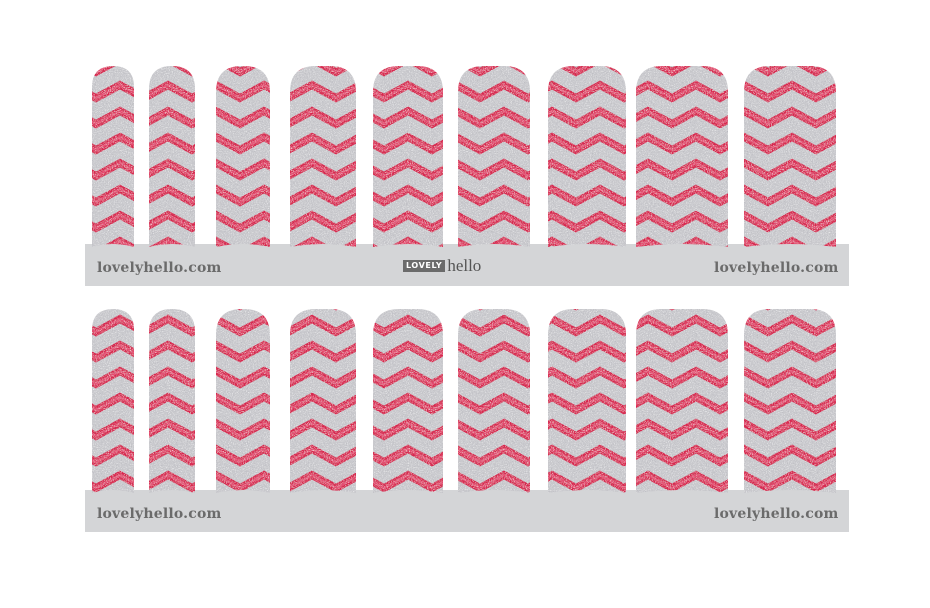  I want to click on brand-logo-word: hello, so click(464, 265).